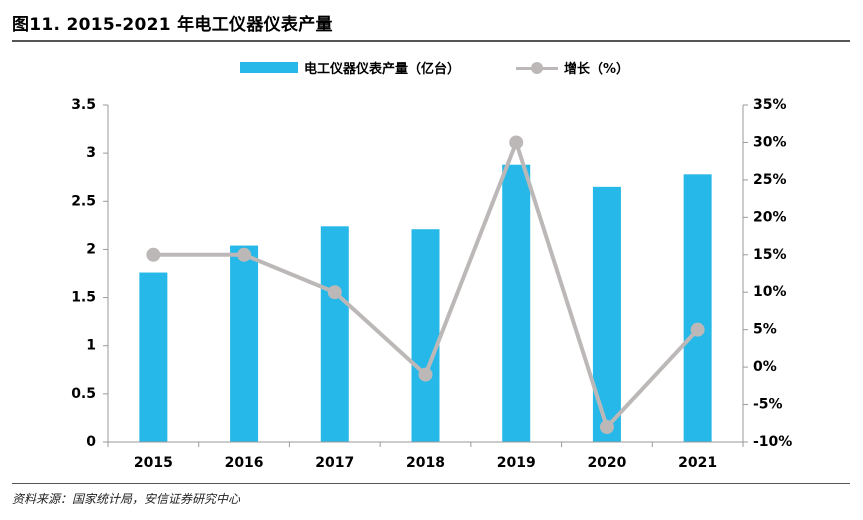 This screenshot has width=863, height=520. Describe the element at coordinates (382, 69) in the screenshot. I see `legend-label-production: 电工仪器仪表产量（亿台）` at that location.